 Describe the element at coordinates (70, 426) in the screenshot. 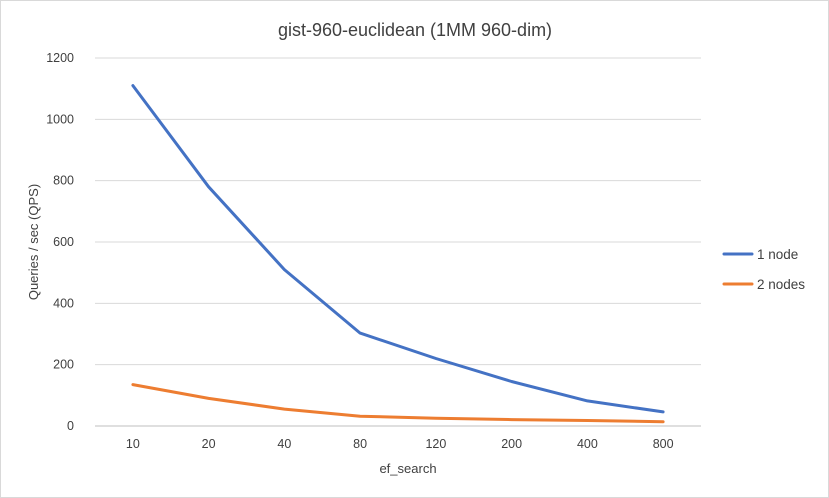

I see `y-tick-label: 0` at that location.